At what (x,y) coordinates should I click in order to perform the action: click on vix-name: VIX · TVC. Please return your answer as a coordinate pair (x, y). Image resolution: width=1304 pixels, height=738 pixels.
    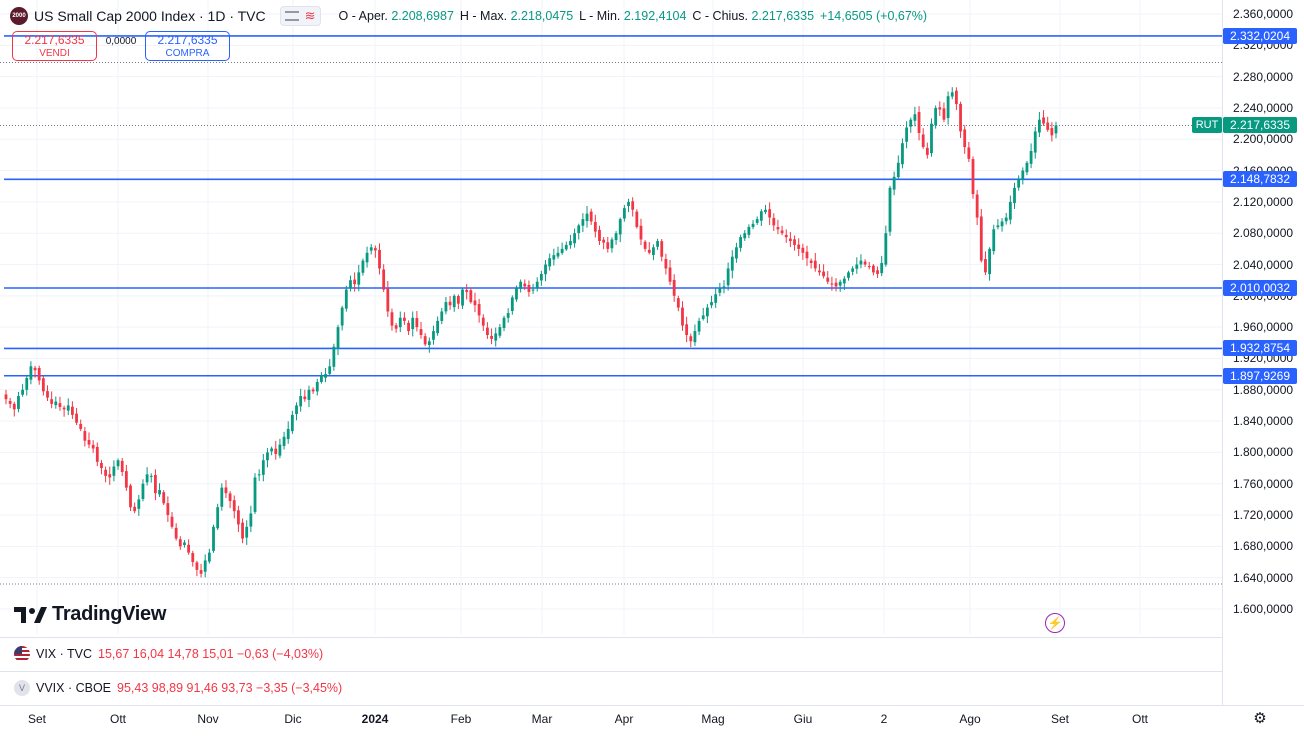
    Looking at the image, I should click on (64, 654).